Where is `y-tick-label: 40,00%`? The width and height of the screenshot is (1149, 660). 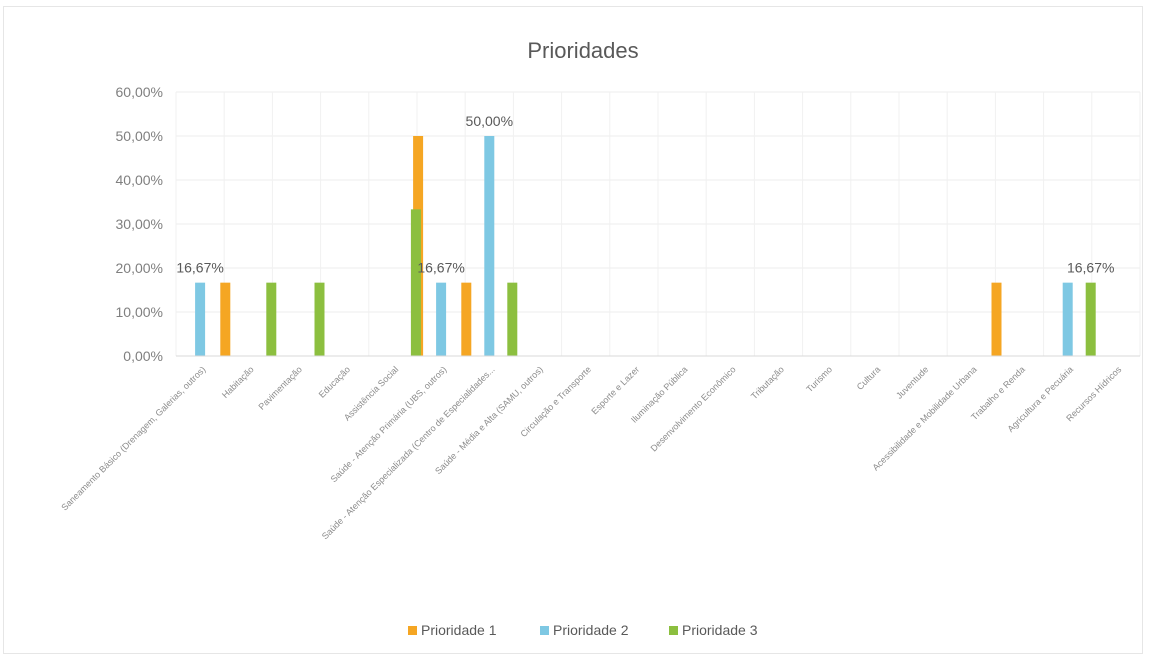 y-tick-label: 40,00% is located at coordinates (139, 180).